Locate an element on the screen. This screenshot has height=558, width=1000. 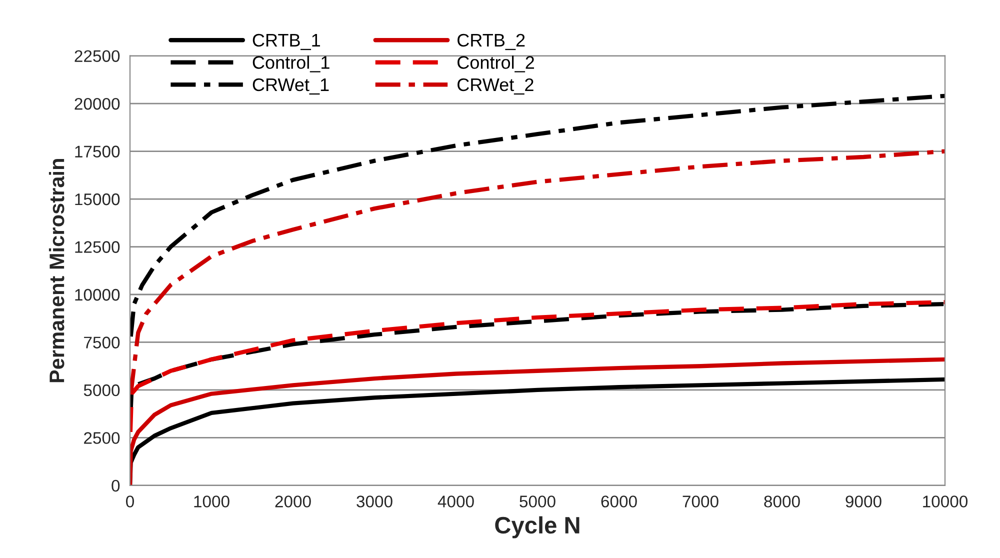
x-tick-label: 7000 is located at coordinates (700, 502).